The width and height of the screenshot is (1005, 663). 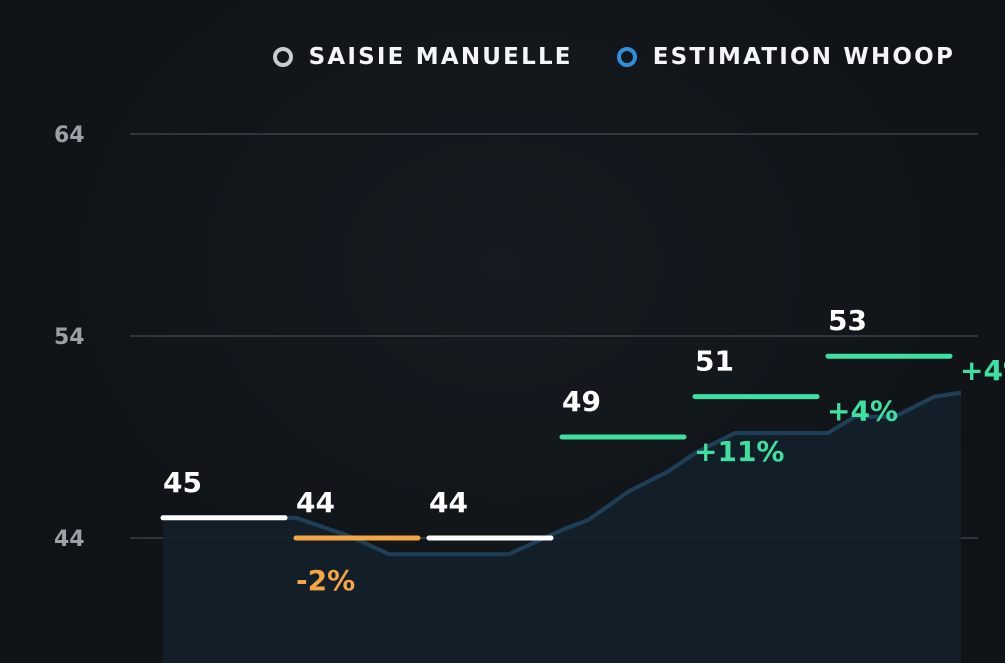 I want to click on y-tick-label-64: 64, so click(x=69, y=135).